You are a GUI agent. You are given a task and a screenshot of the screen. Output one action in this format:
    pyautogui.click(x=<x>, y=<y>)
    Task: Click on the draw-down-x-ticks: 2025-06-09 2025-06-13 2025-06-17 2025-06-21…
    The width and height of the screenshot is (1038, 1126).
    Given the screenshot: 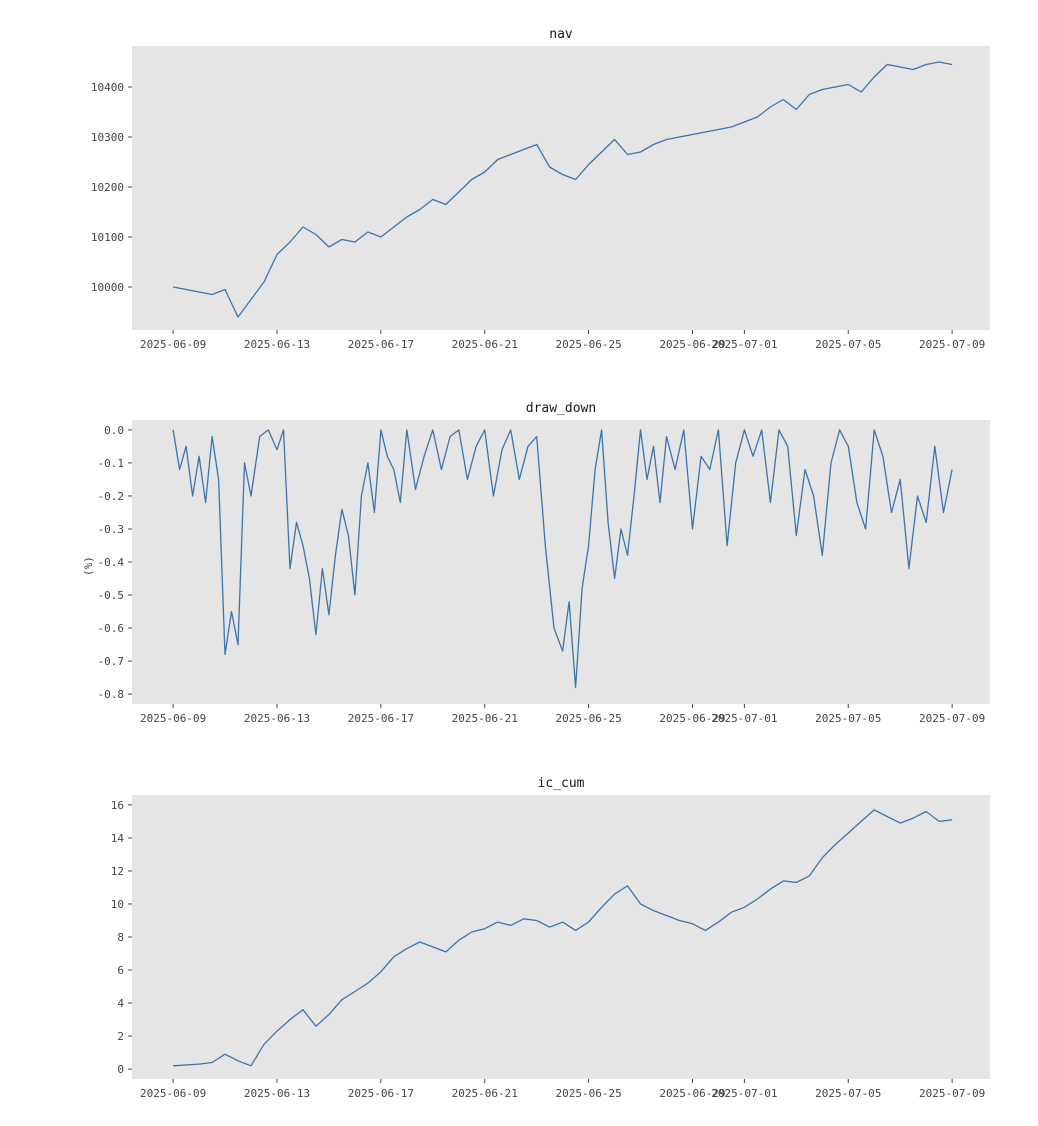 What is the action you would take?
    pyautogui.click(x=562, y=714)
    